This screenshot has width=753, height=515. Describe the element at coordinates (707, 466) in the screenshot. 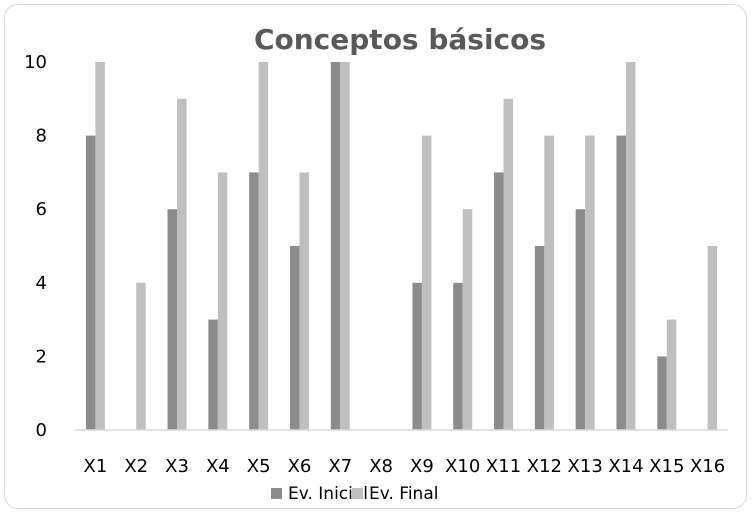

I see `x-tick-label: X16` at that location.